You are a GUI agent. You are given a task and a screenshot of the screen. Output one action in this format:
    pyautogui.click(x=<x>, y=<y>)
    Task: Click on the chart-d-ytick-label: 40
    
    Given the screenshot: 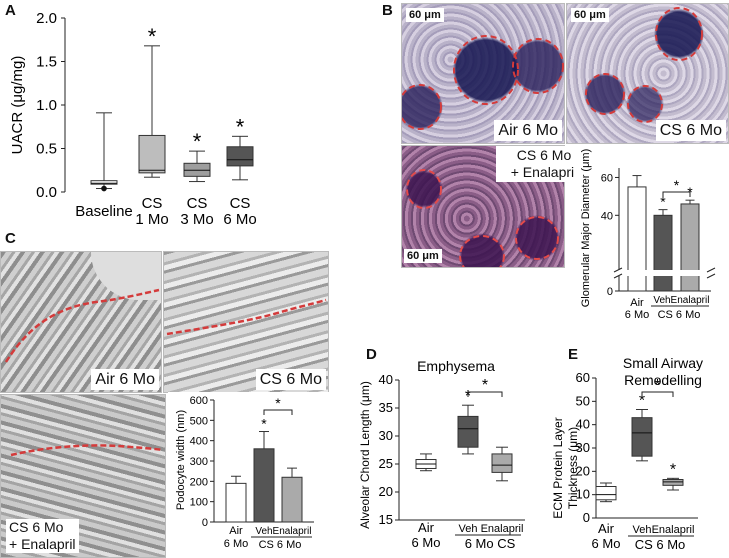 What is the action you would take?
    pyautogui.click(x=386, y=379)
    